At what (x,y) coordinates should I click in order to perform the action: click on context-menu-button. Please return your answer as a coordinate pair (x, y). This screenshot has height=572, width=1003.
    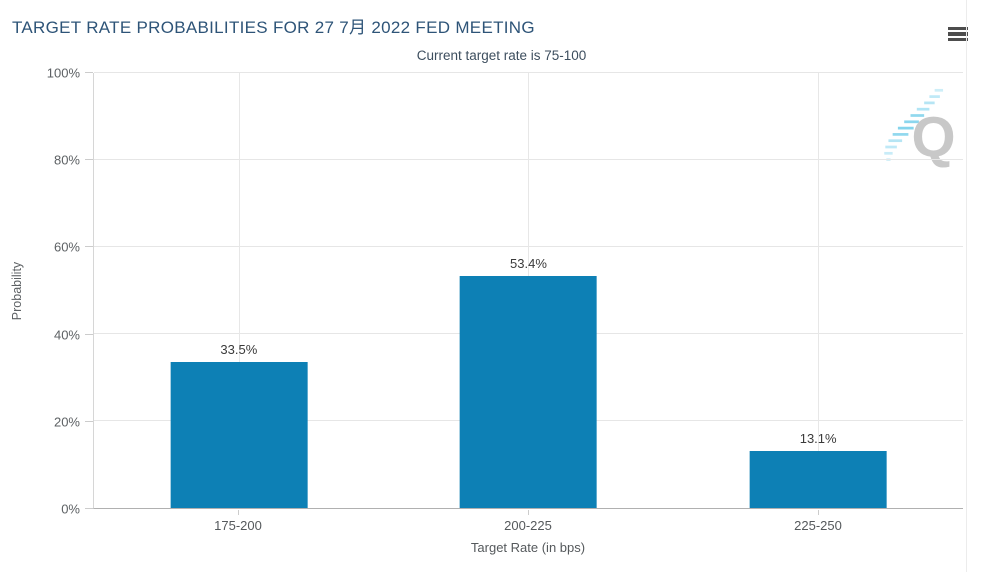
    Looking at the image, I should click on (958, 34).